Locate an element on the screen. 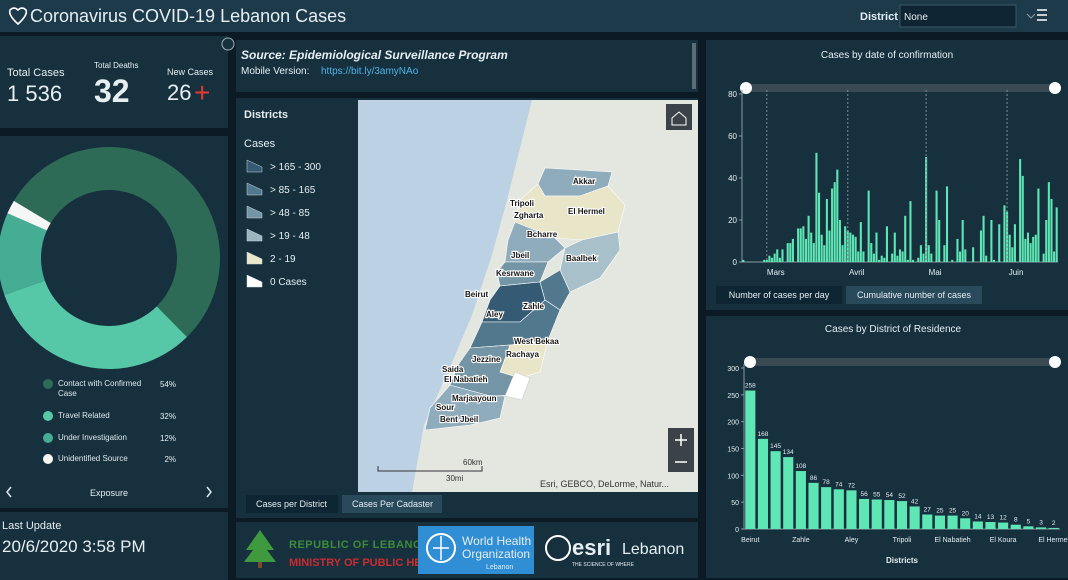  esri-globe is located at coordinates (558, 548).